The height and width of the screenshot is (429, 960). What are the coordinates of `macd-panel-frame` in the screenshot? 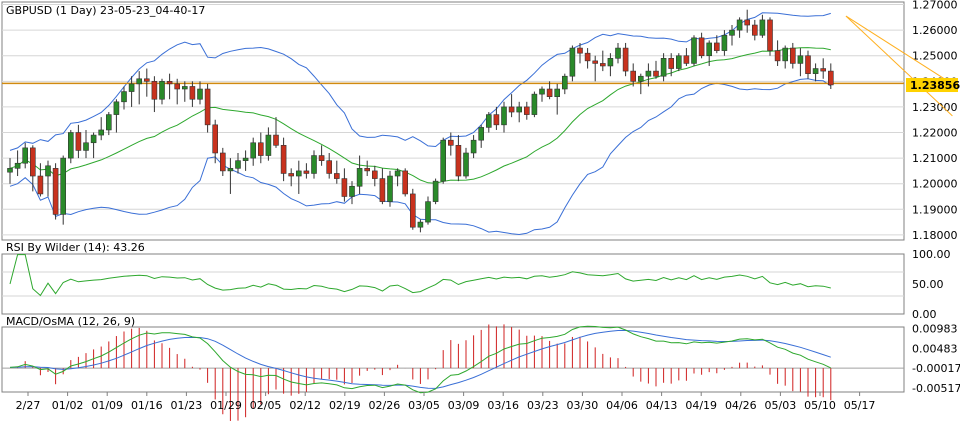 It's located at (453, 359).